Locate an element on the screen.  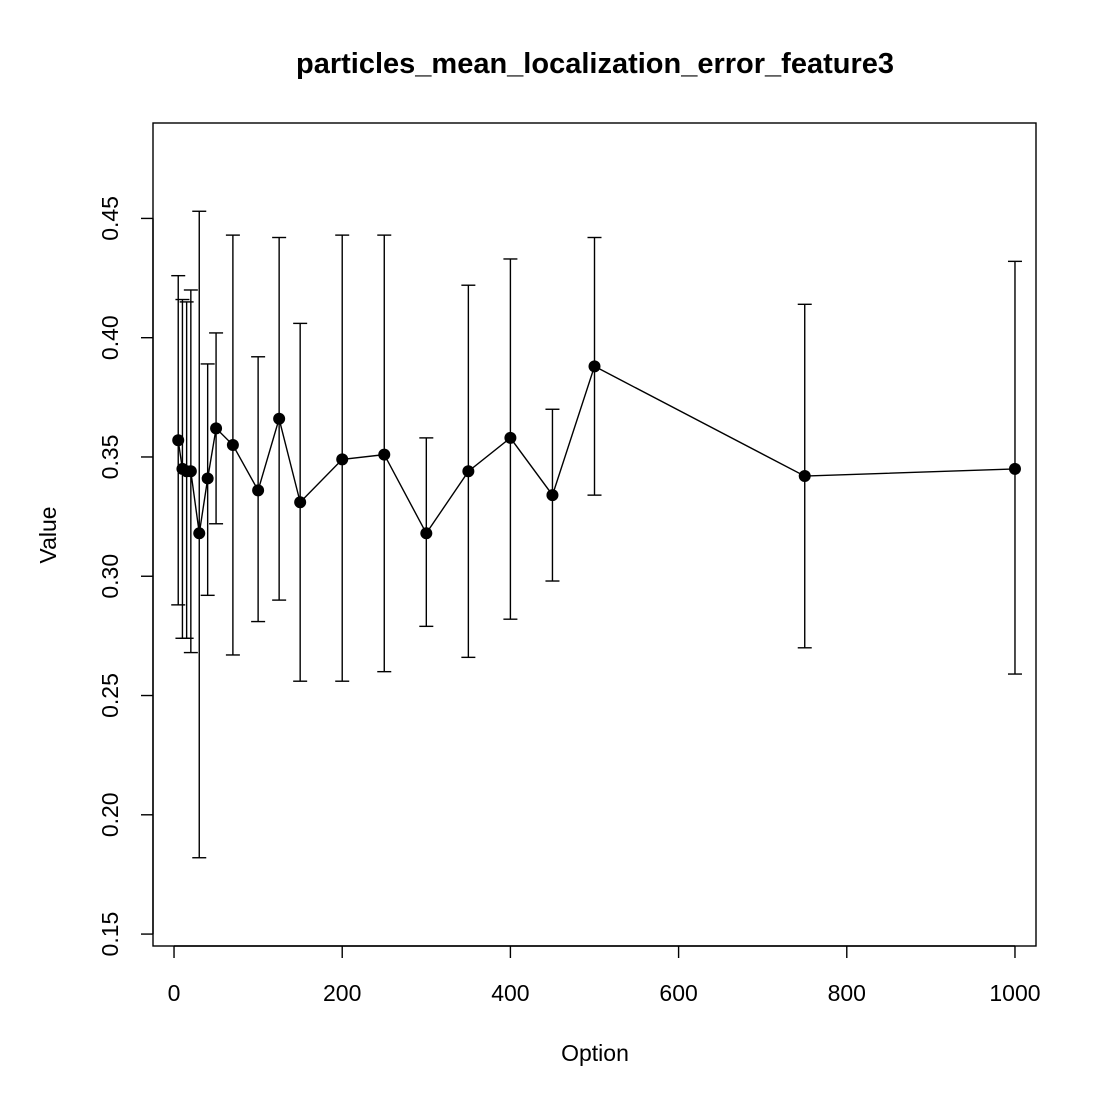
x-tick-label: 800 is located at coordinates (847, 993).